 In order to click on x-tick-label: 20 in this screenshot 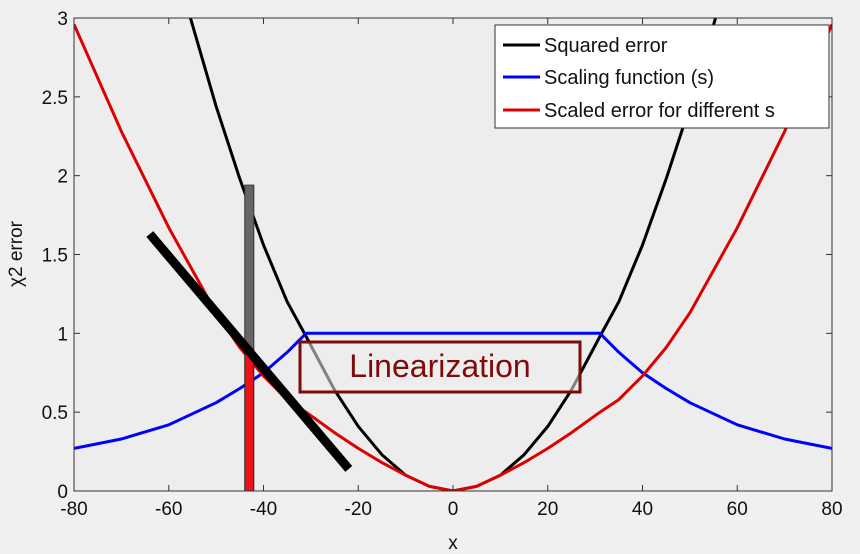, I will do `click(547, 509)`.